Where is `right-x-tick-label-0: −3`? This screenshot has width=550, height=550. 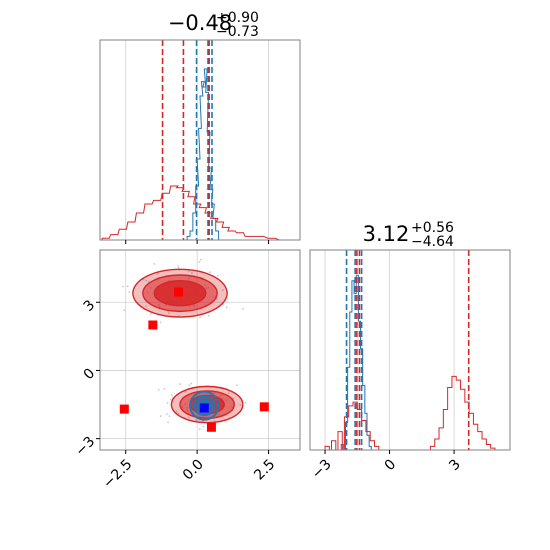
right-x-tick-label-0: −3 is located at coordinates (322, 469).